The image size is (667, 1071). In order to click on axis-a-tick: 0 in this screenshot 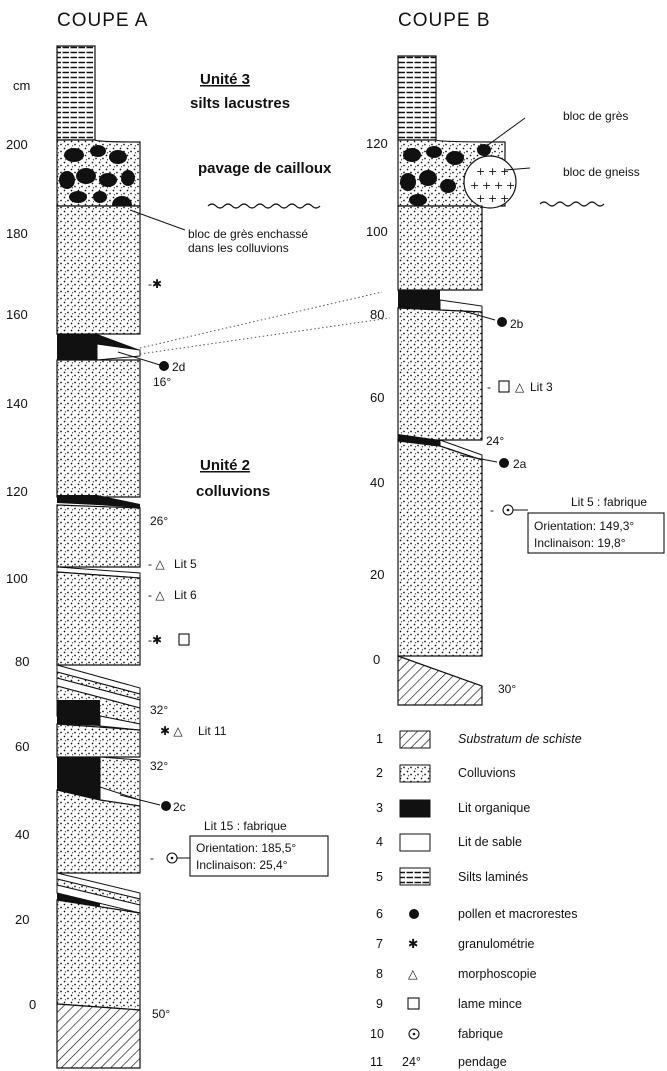, I will do `click(32, 1004)`.